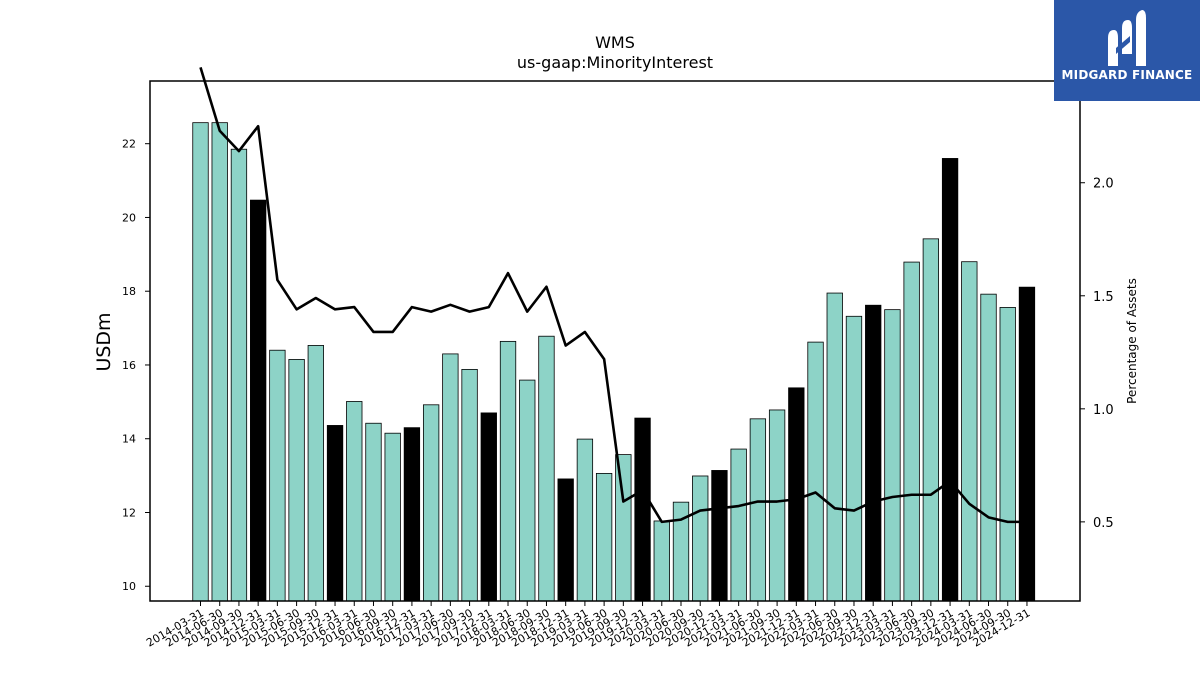 The height and width of the screenshot is (675, 1200). Describe the element at coordinates (1103, 523) in the screenshot. I see `y2-tick-label: 0.5` at that location.